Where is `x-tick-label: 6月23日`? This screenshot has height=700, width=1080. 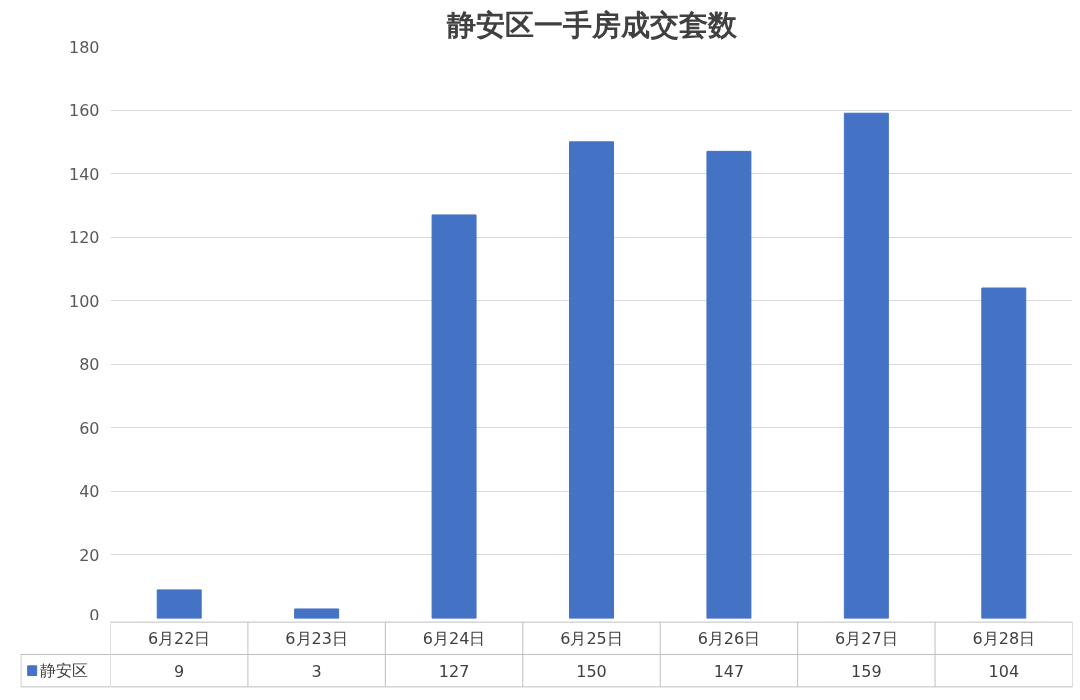
x-tick-label: 6月23日 is located at coordinates (316, 638).